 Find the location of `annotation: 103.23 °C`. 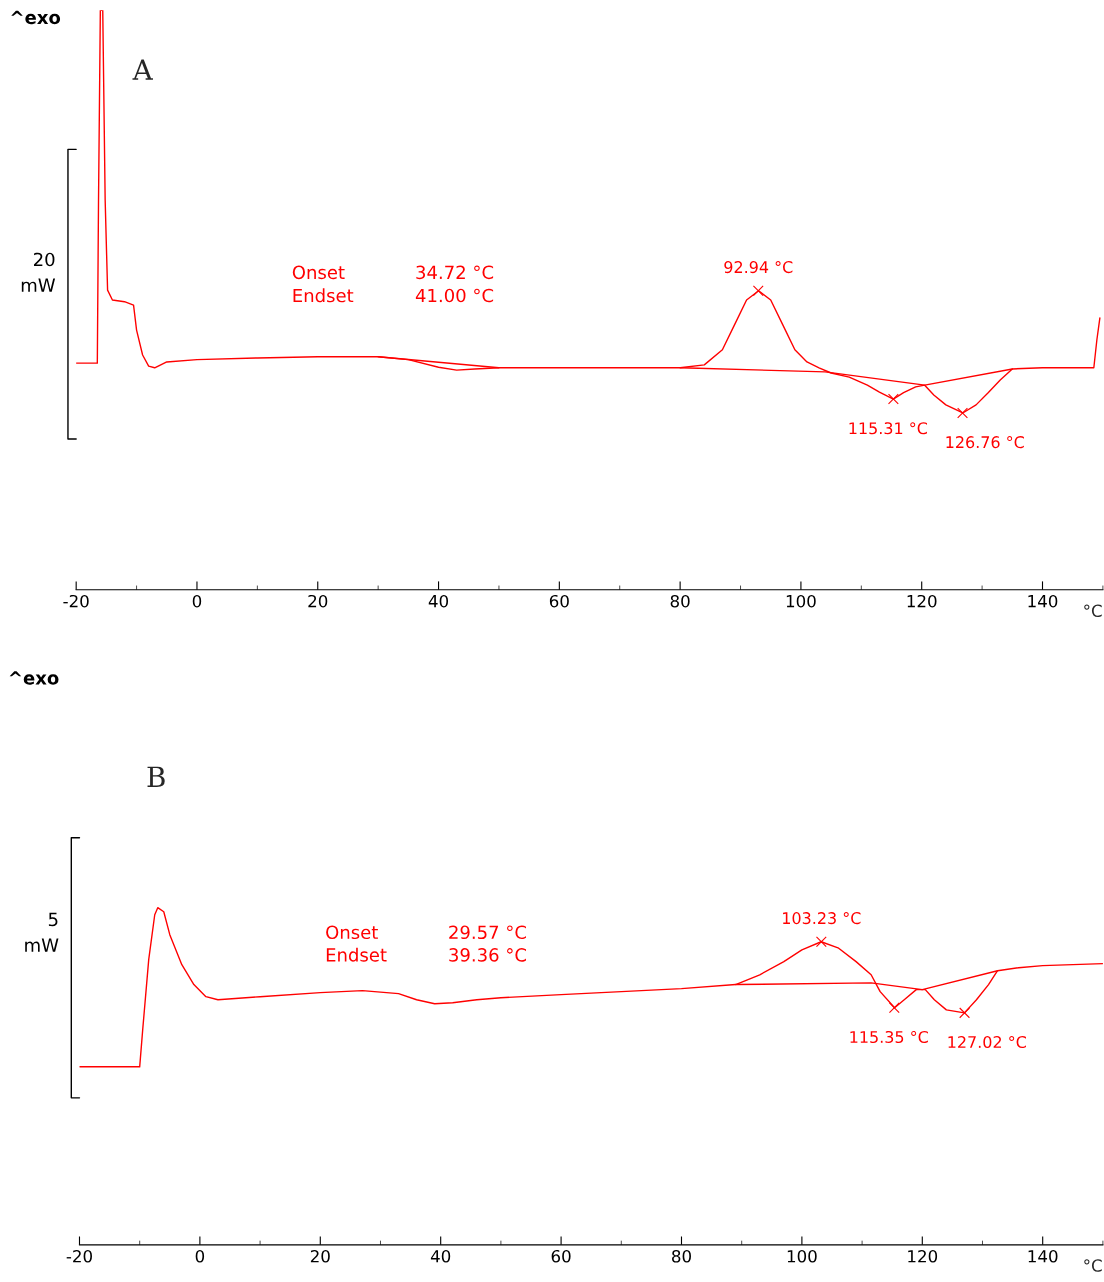

annotation: 103.23 °C is located at coordinates (822, 918).